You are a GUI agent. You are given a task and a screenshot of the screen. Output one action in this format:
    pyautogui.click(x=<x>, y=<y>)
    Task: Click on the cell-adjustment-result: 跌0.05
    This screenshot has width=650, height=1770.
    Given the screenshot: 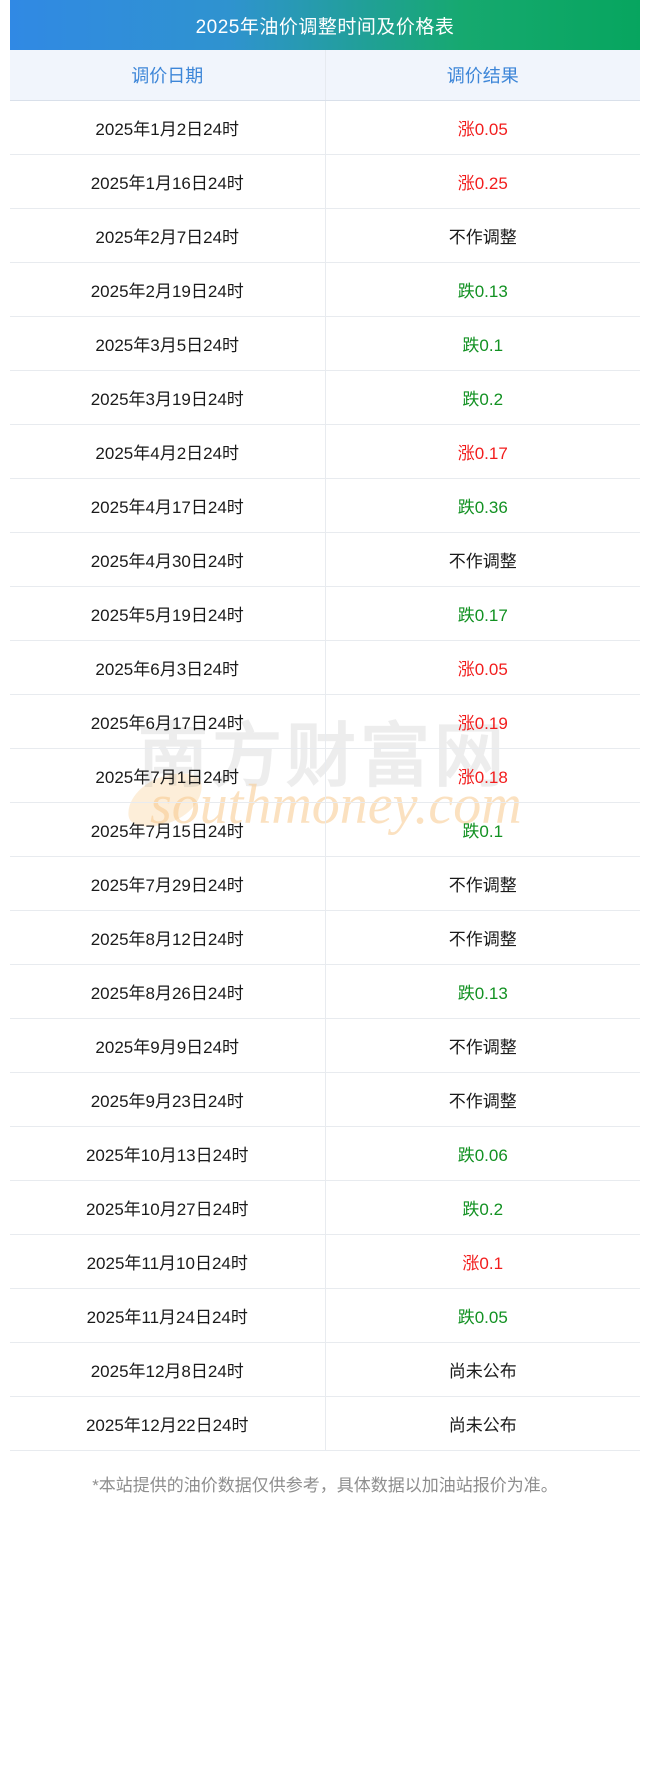 What is the action you would take?
    pyautogui.click(x=482, y=1315)
    